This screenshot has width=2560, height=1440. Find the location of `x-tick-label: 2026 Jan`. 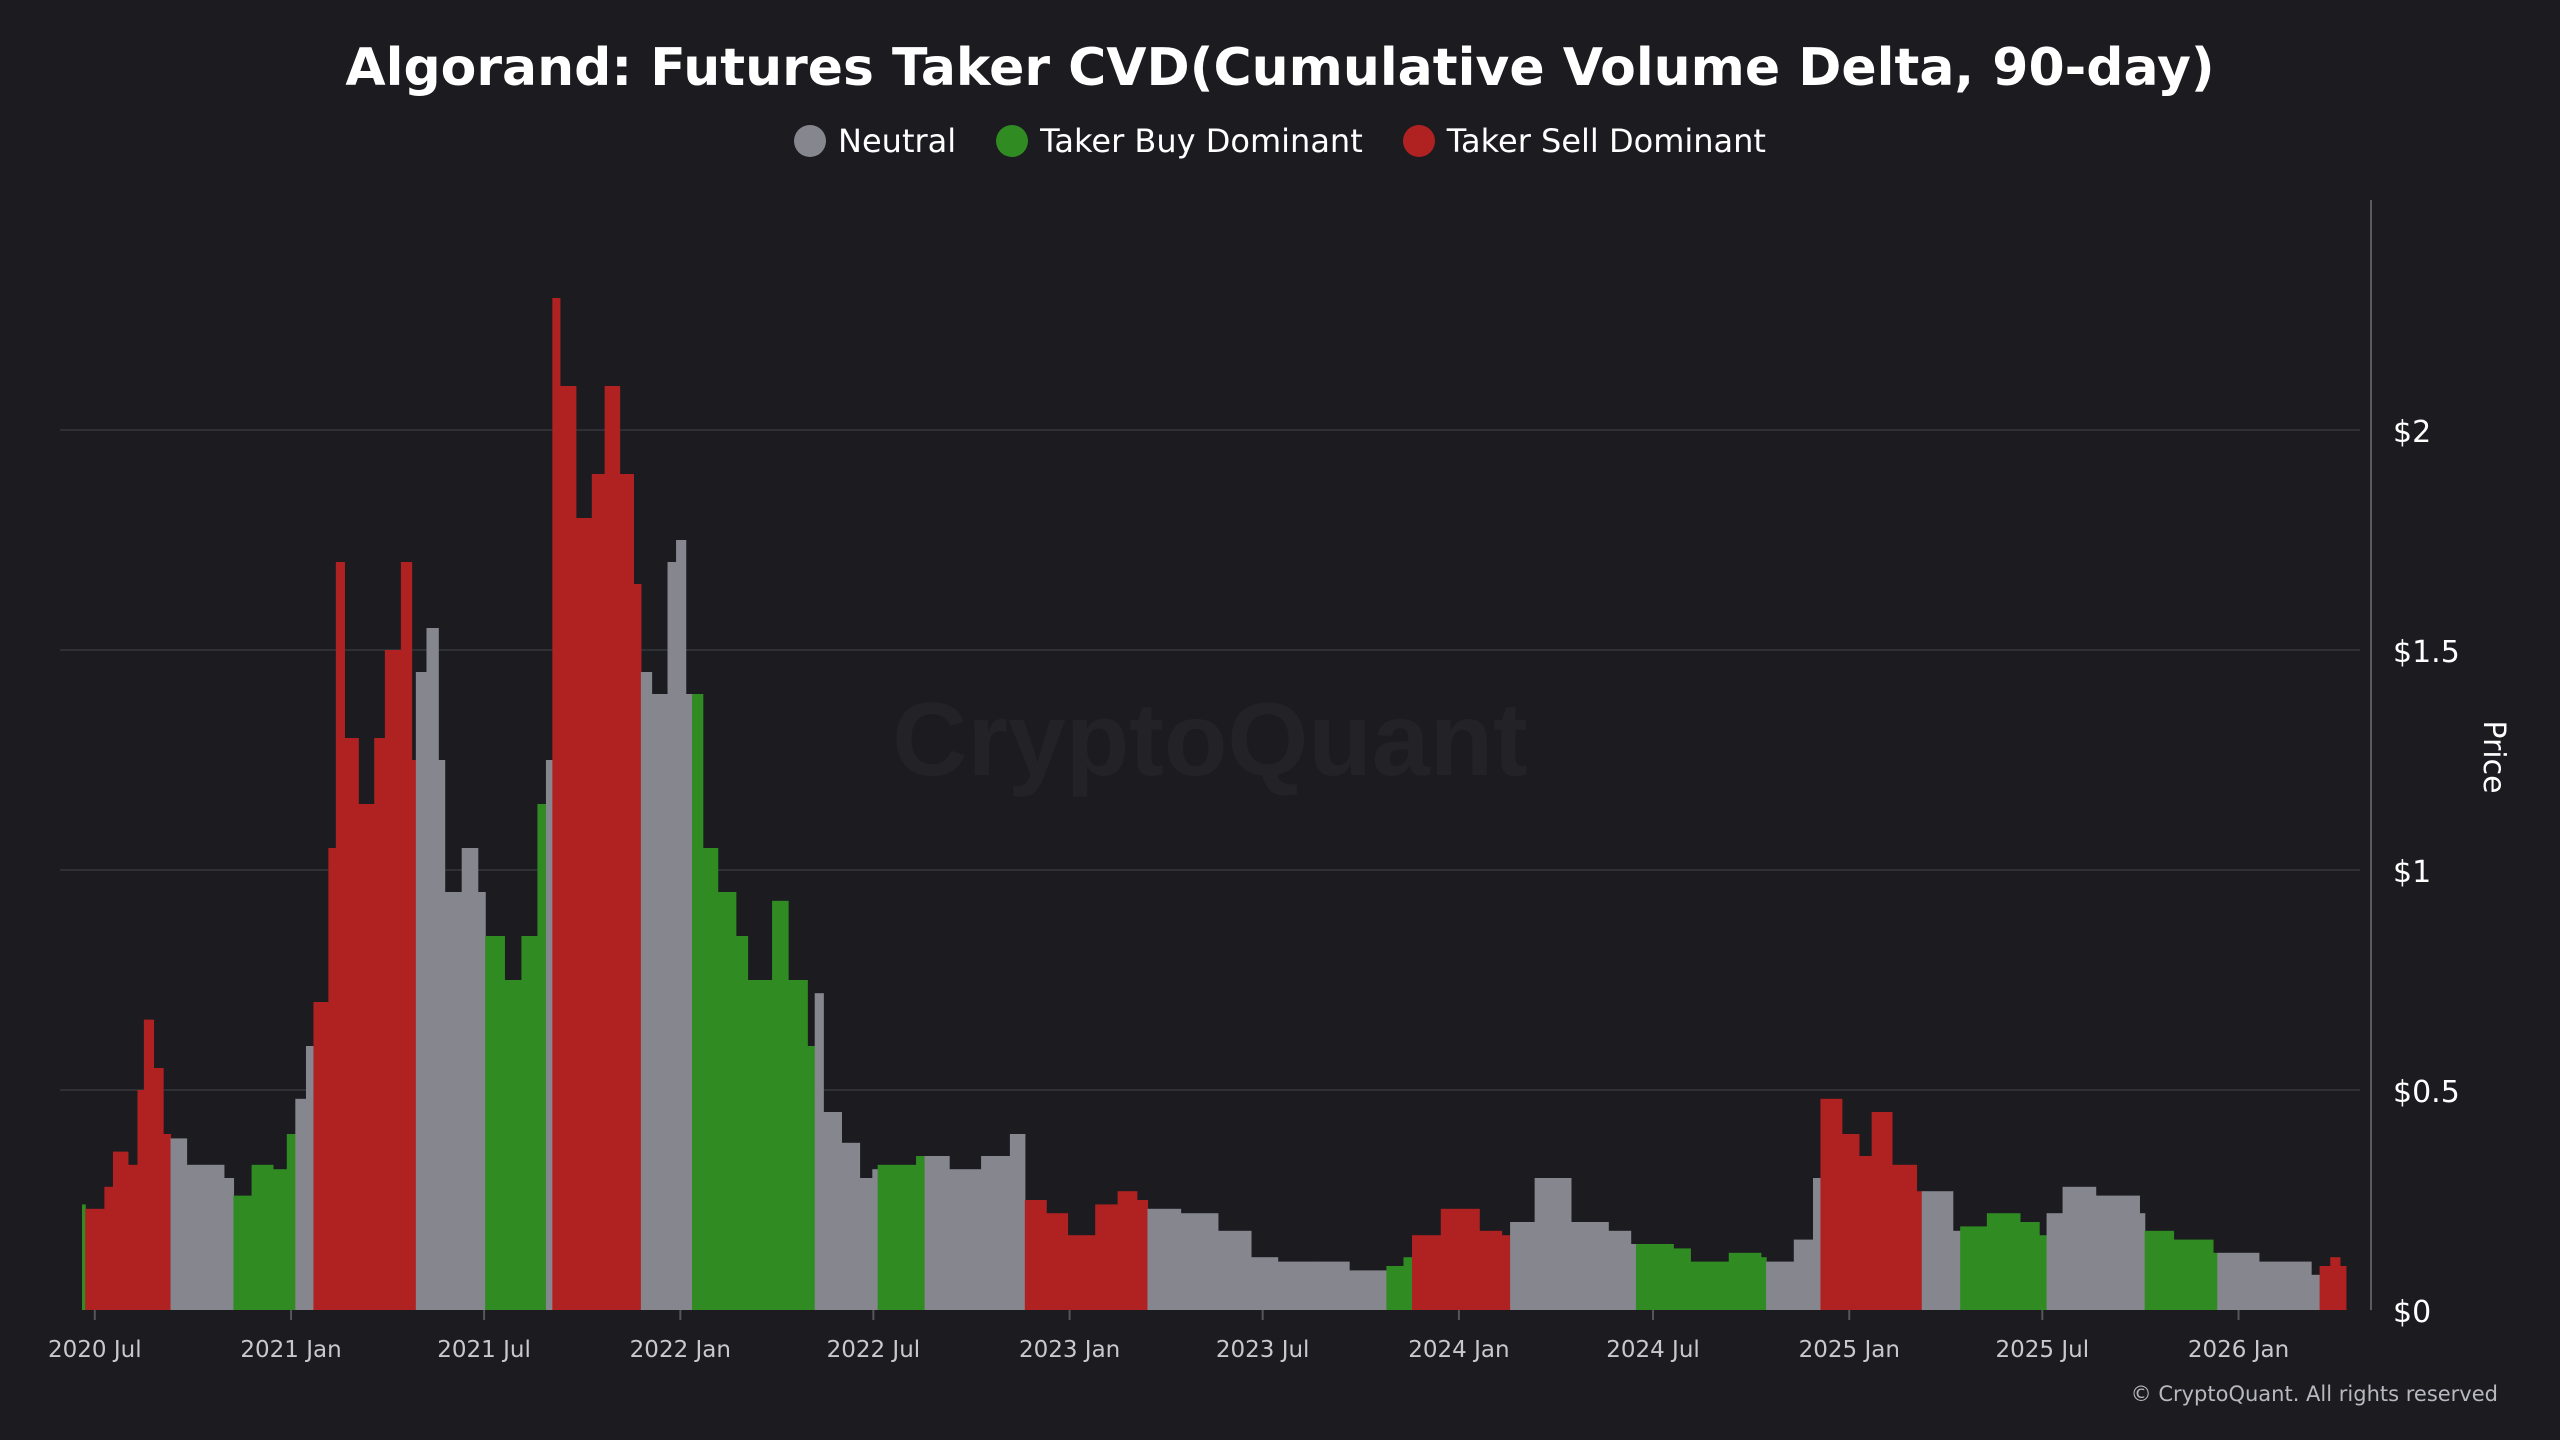

x-tick-label: 2026 Jan is located at coordinates (2238, 1350).